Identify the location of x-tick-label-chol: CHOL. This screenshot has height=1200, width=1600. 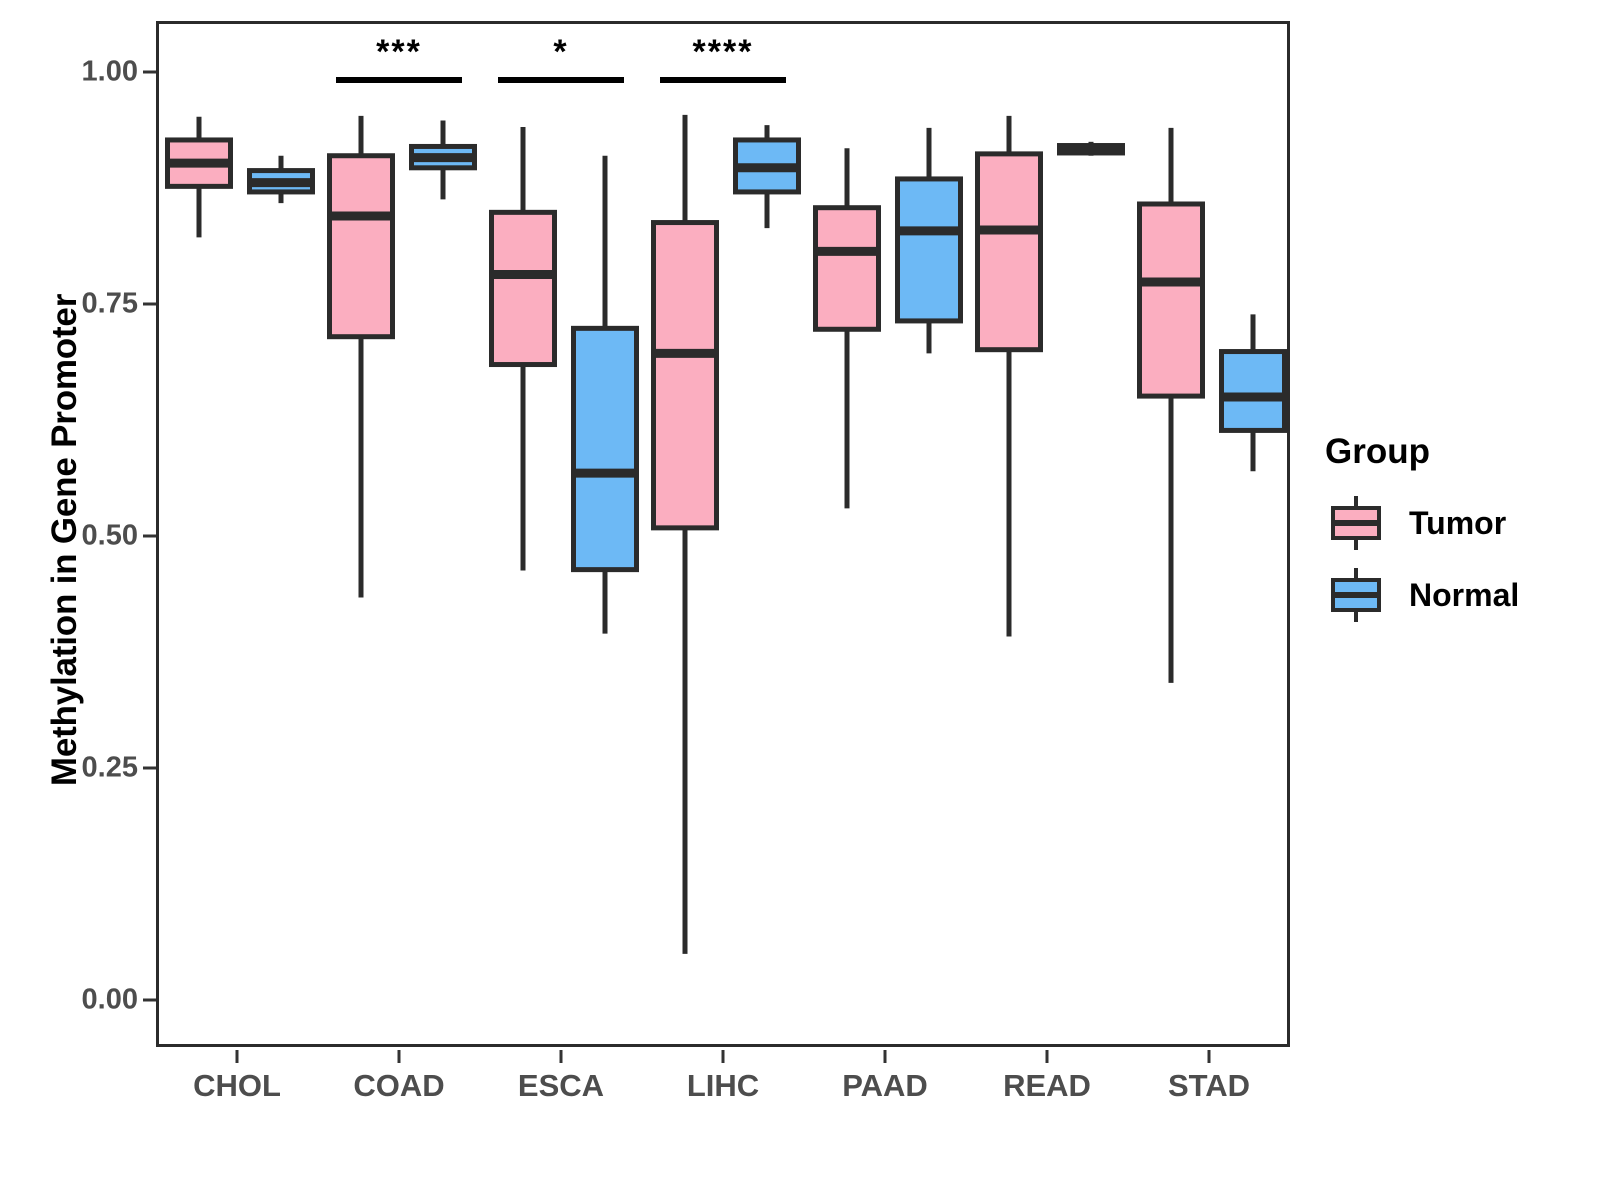
(237, 1085).